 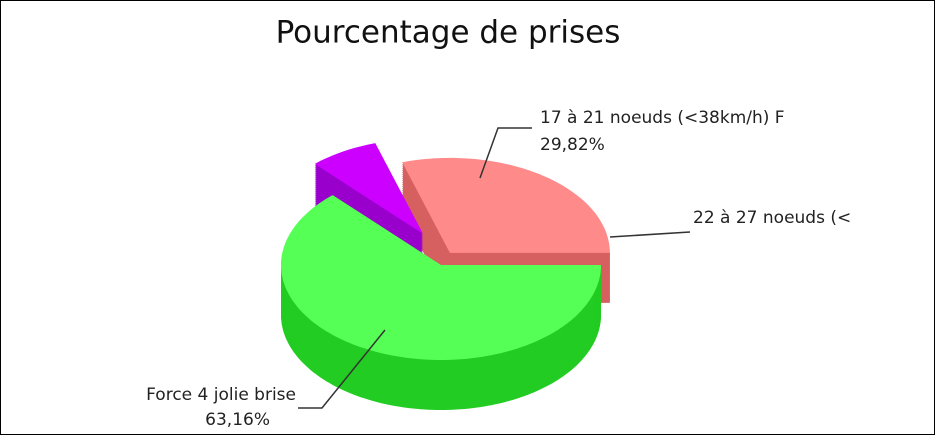 I want to click on slice-value-label: 29,82%, so click(x=572, y=145).